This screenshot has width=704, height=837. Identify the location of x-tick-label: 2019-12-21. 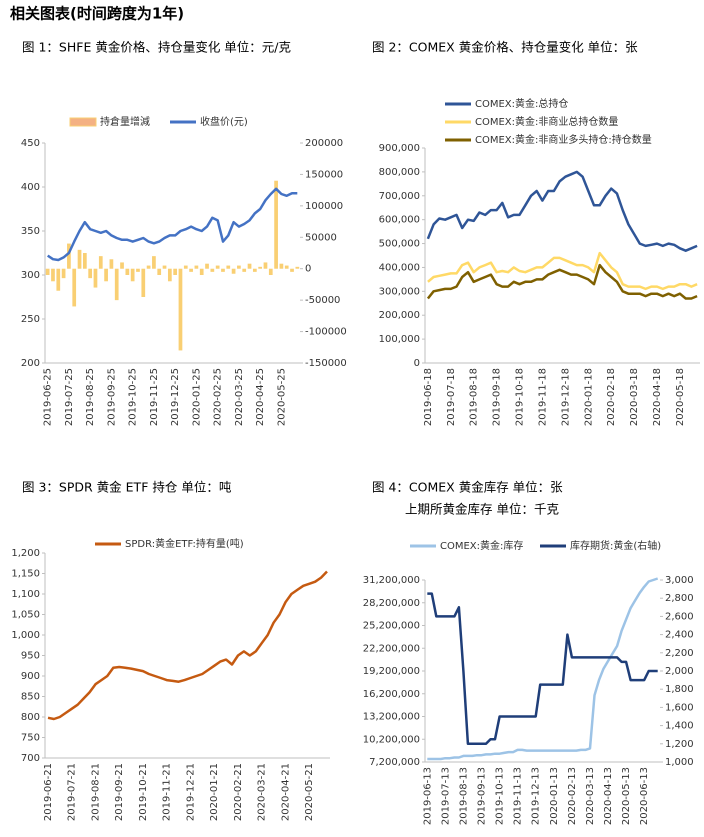
(190, 792).